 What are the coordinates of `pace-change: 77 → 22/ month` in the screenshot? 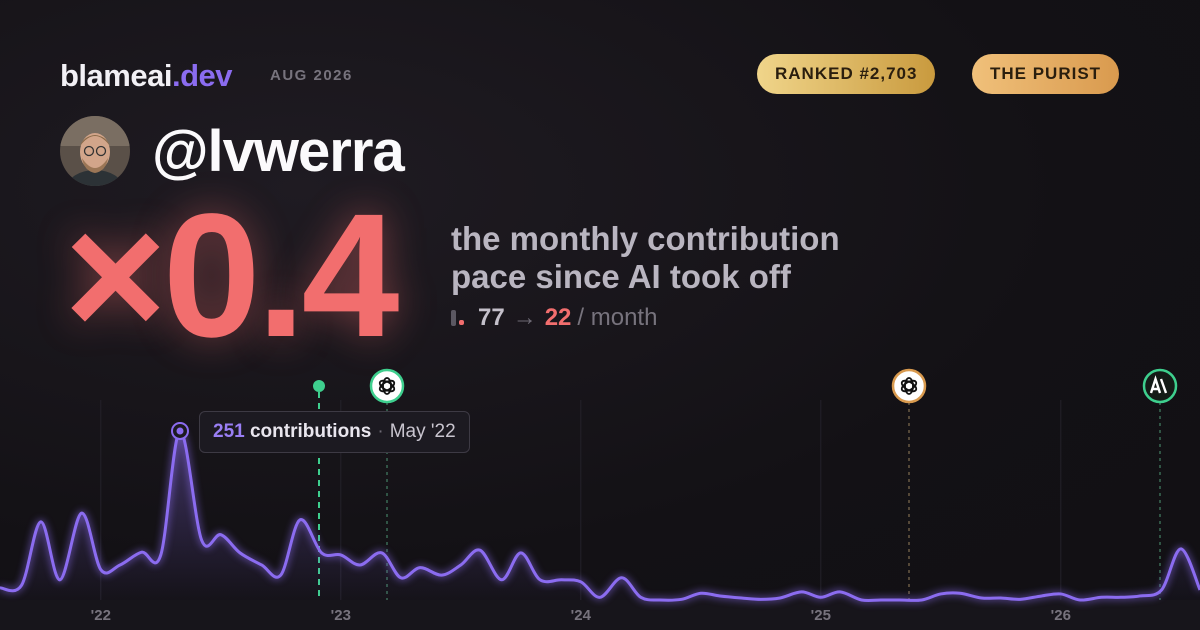 It's located at (554, 318).